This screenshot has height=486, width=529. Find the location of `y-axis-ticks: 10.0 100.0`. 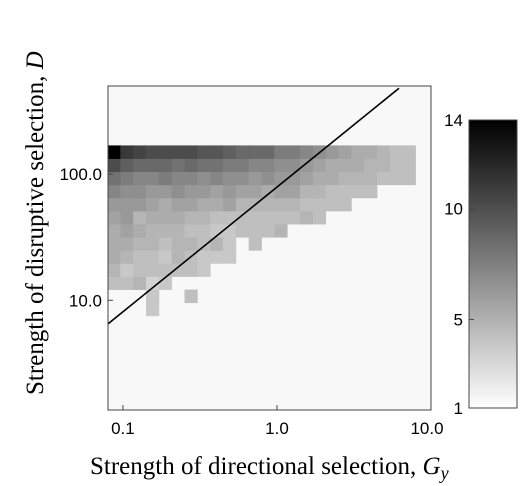

y-axis-ticks: 10.0 100.0 is located at coordinates (86, 237).